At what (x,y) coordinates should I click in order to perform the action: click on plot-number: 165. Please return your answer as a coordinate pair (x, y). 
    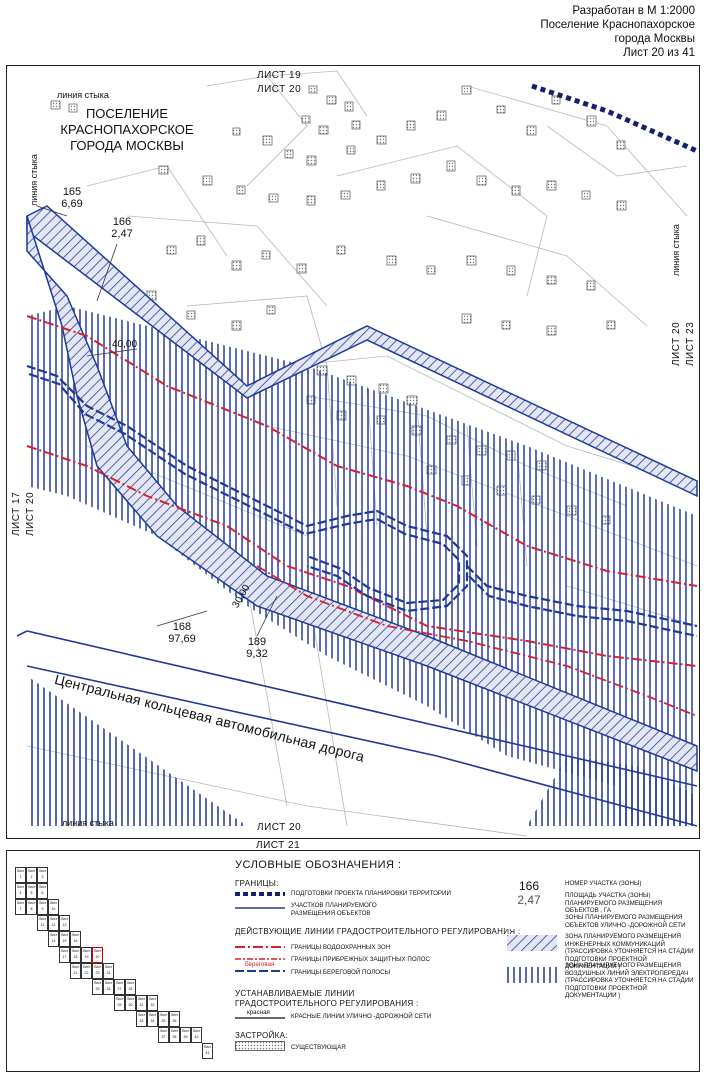
    Looking at the image, I should click on (72, 192).